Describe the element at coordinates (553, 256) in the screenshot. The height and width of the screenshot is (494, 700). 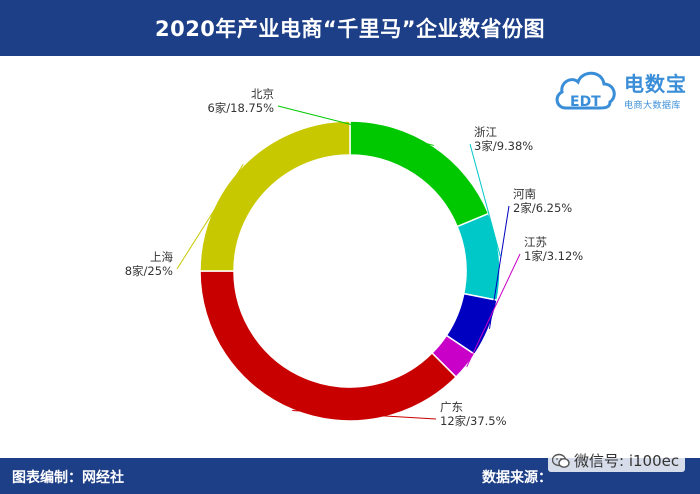
I see `slice-value-江苏: 1家/3.12%` at that location.